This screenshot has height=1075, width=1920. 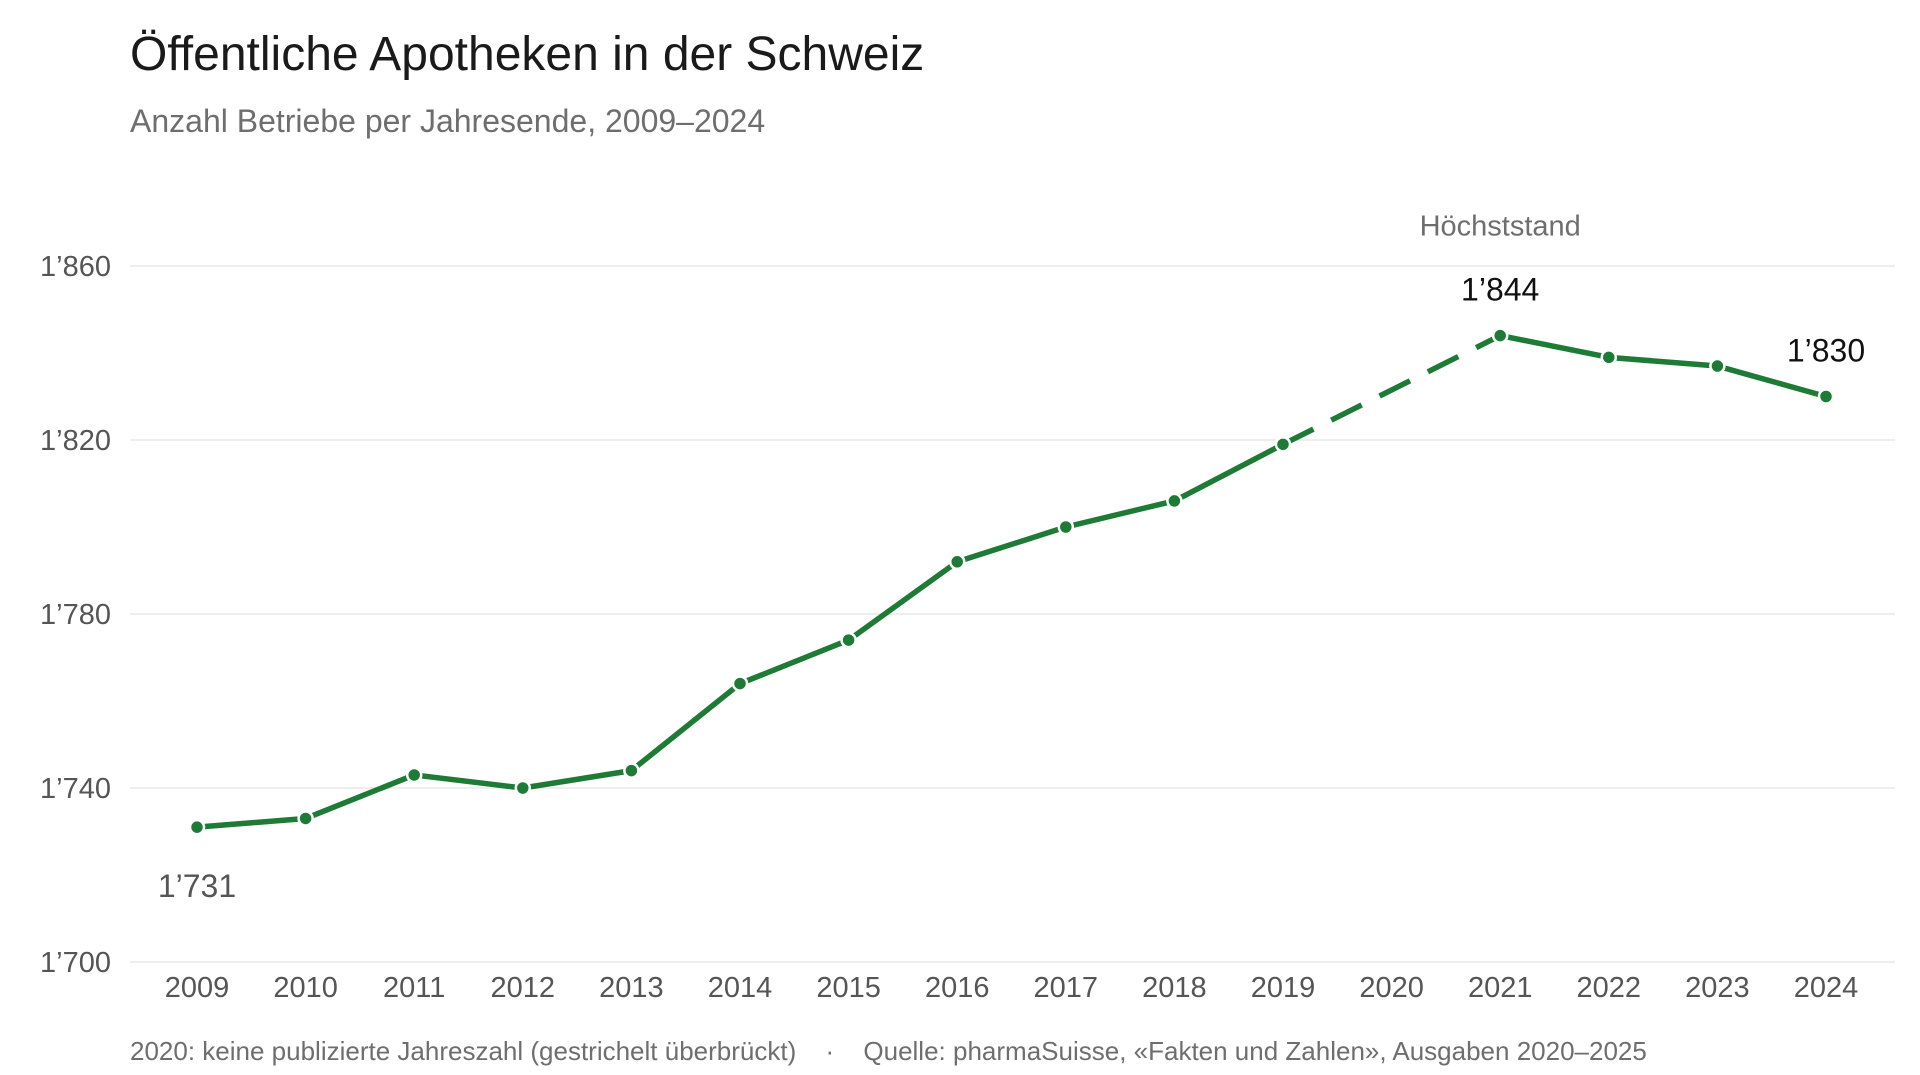 I want to click on y-tick-label: 1’780, so click(x=75, y=615).